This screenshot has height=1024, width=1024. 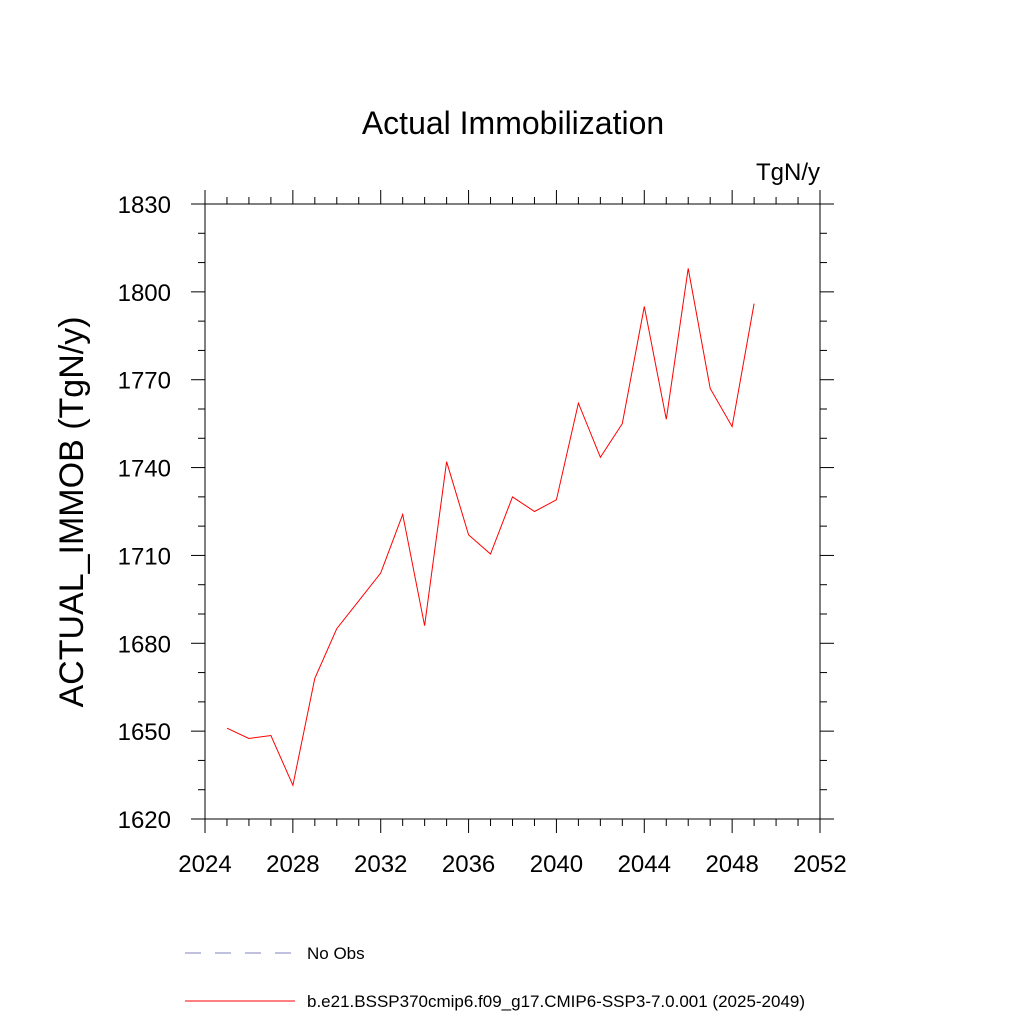 I want to click on y-tick-label: 1800, so click(x=144, y=293).